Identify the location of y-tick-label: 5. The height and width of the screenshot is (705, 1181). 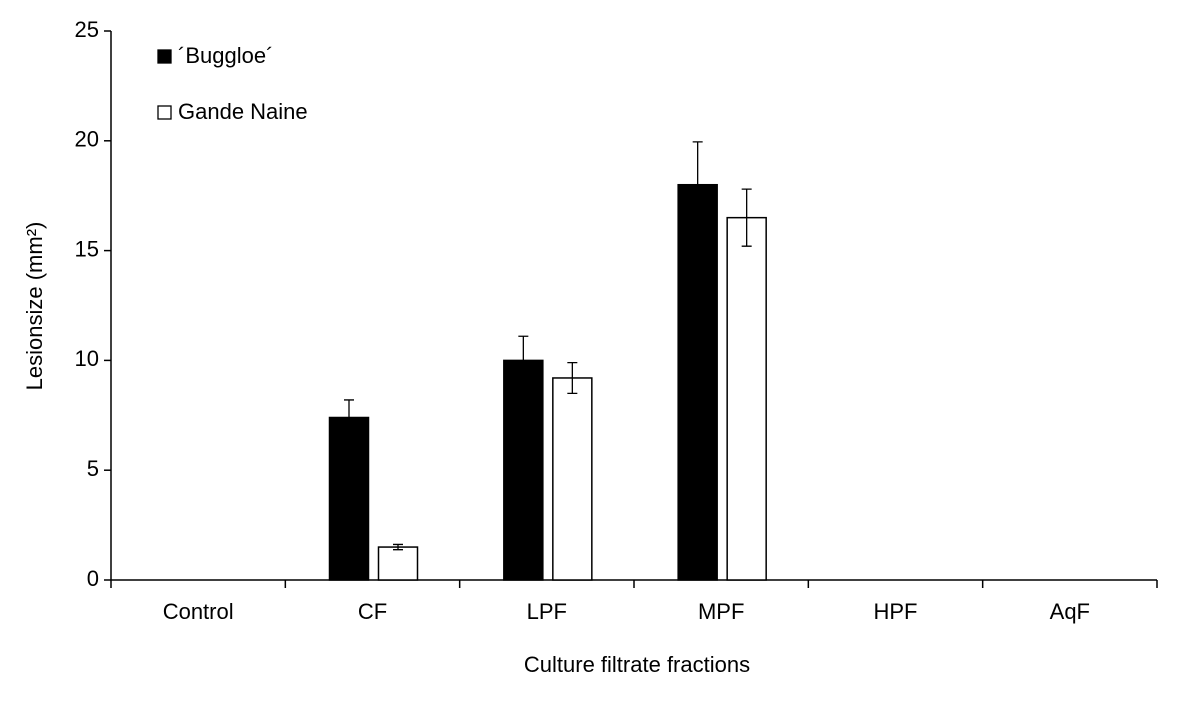
(93, 468).